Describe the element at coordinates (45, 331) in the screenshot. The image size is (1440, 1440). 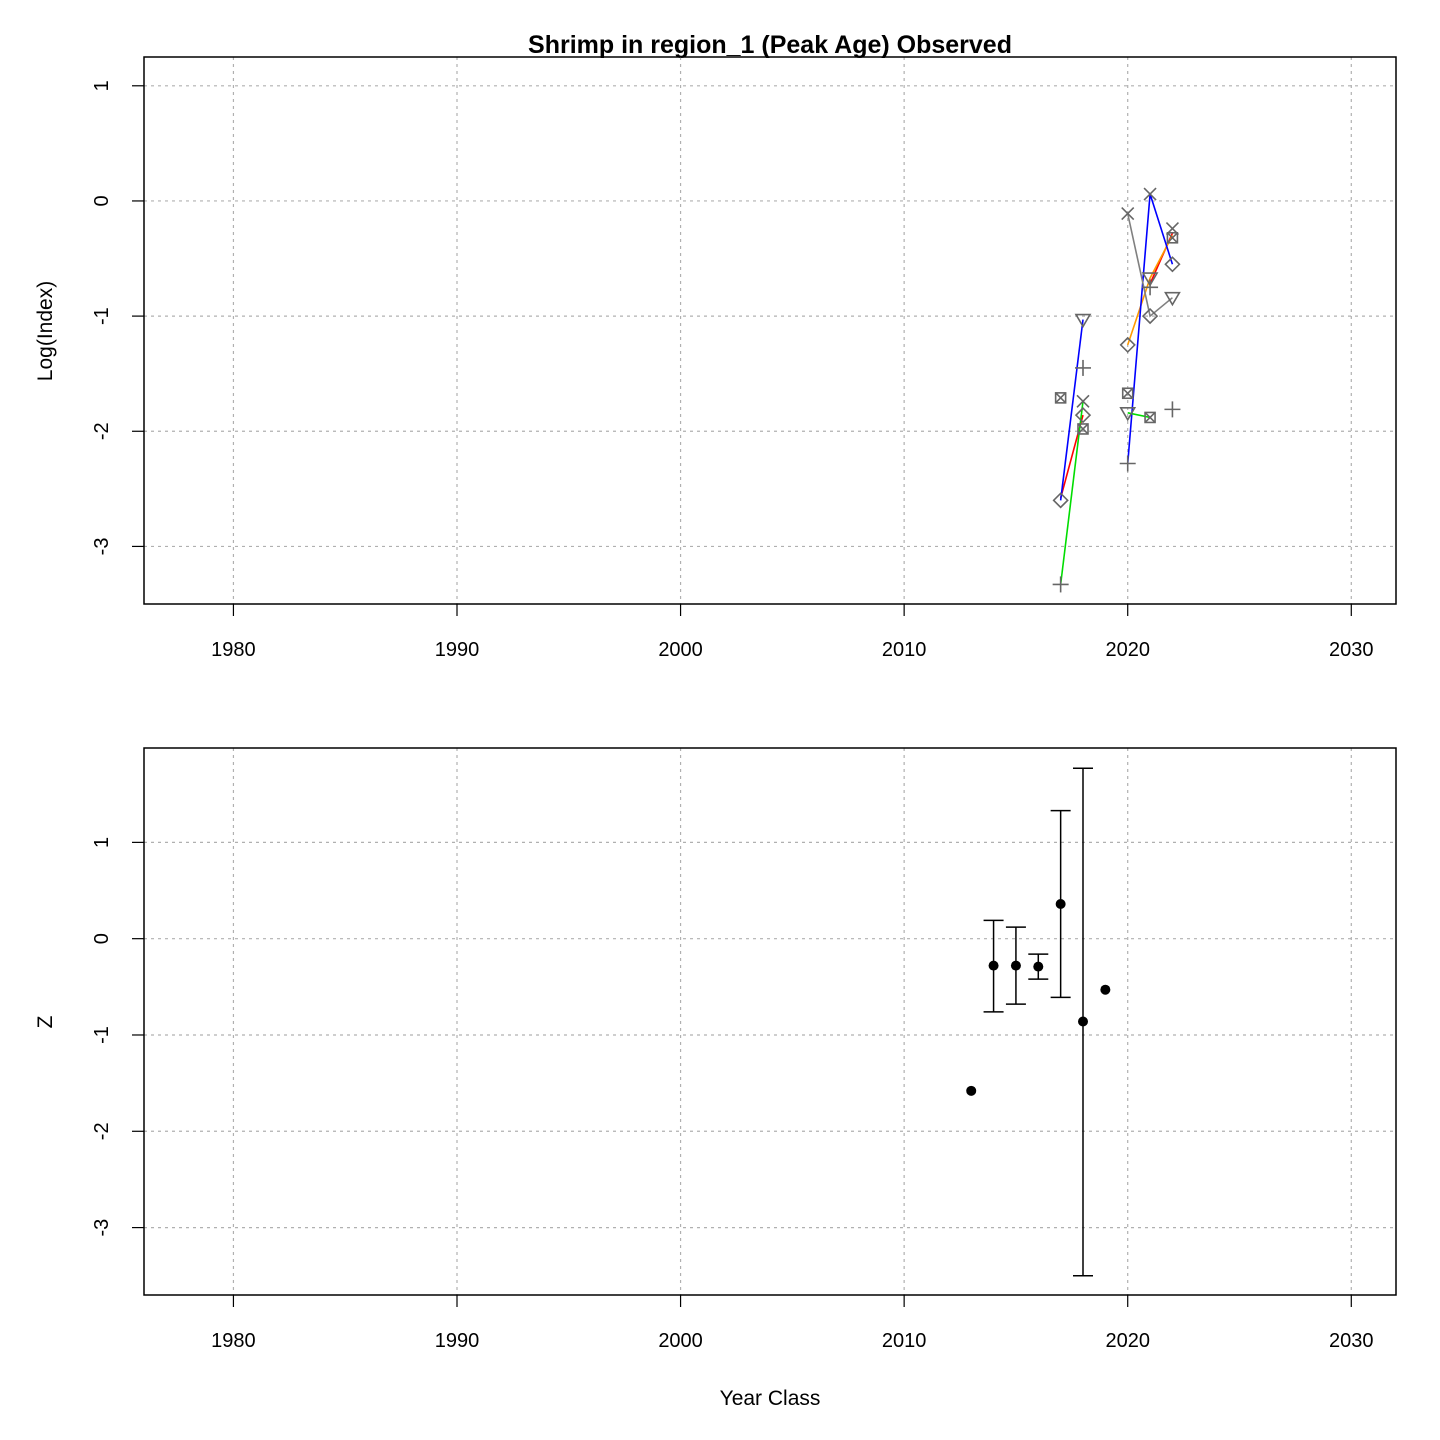
I see `y-axis-label-log-index: Log(Index)` at that location.